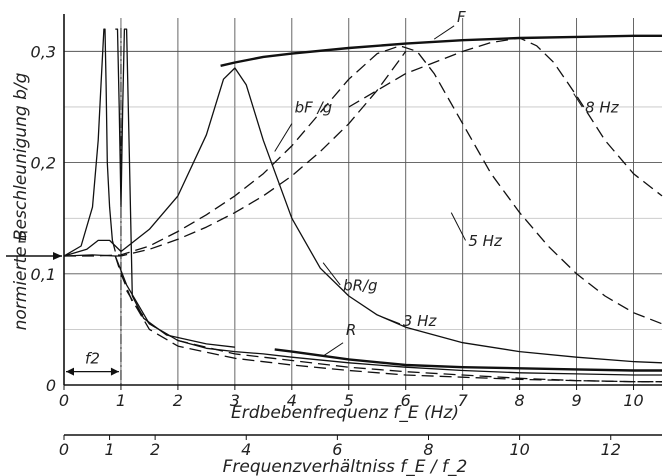 The width and height of the screenshot is (665, 476). I want to click on y-axis-title: normierte Beschleunigung b/g, so click(21, 201).